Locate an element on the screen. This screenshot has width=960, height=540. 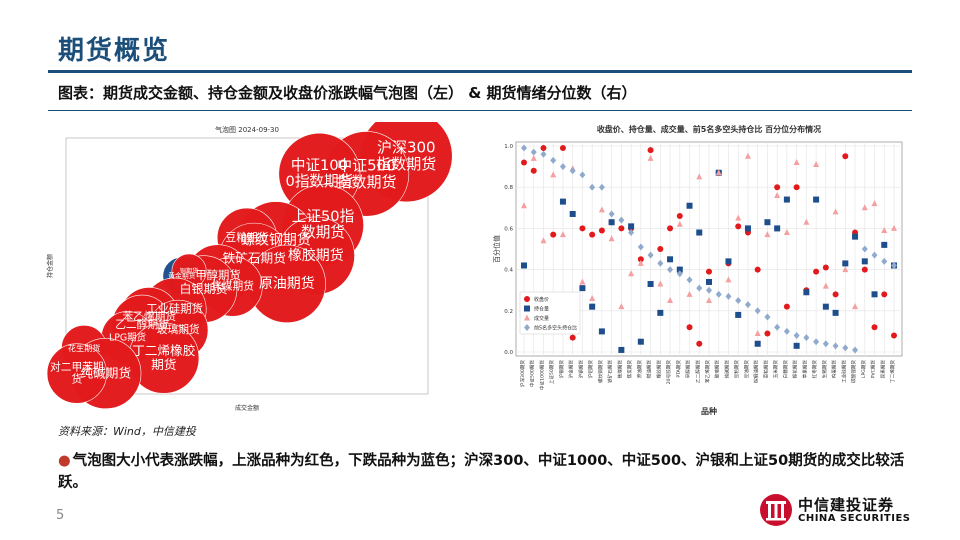
percentile-chart-title: 收盘价、持仓量、成交量、前5名多空头持仓比 百分位分布情况 is located at coordinates (709, 129).